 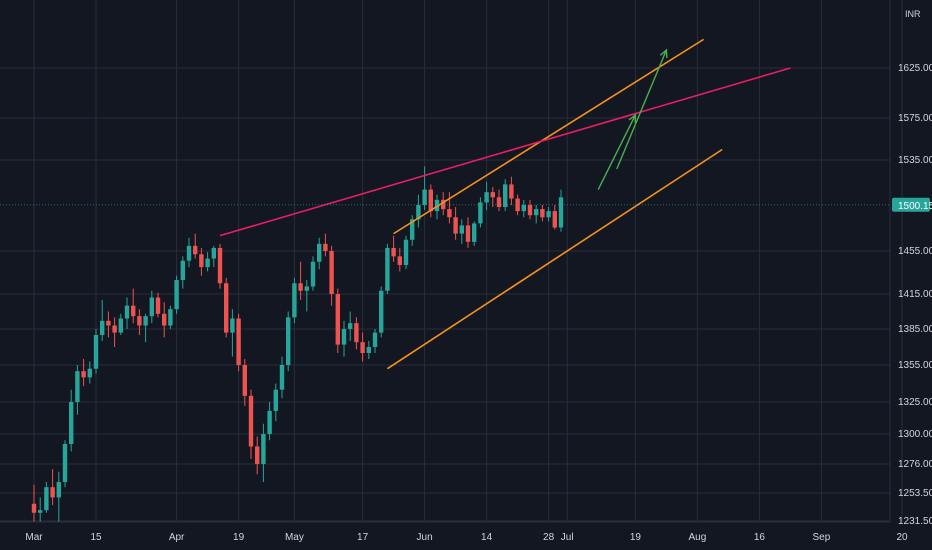 I want to click on x-tick-label: May, so click(x=294, y=537).